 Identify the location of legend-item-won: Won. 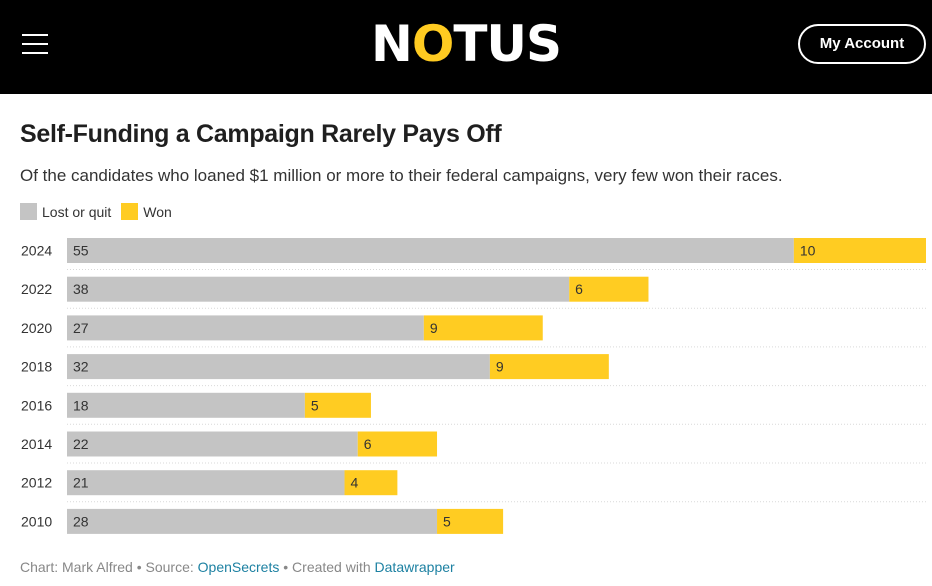
(146, 211).